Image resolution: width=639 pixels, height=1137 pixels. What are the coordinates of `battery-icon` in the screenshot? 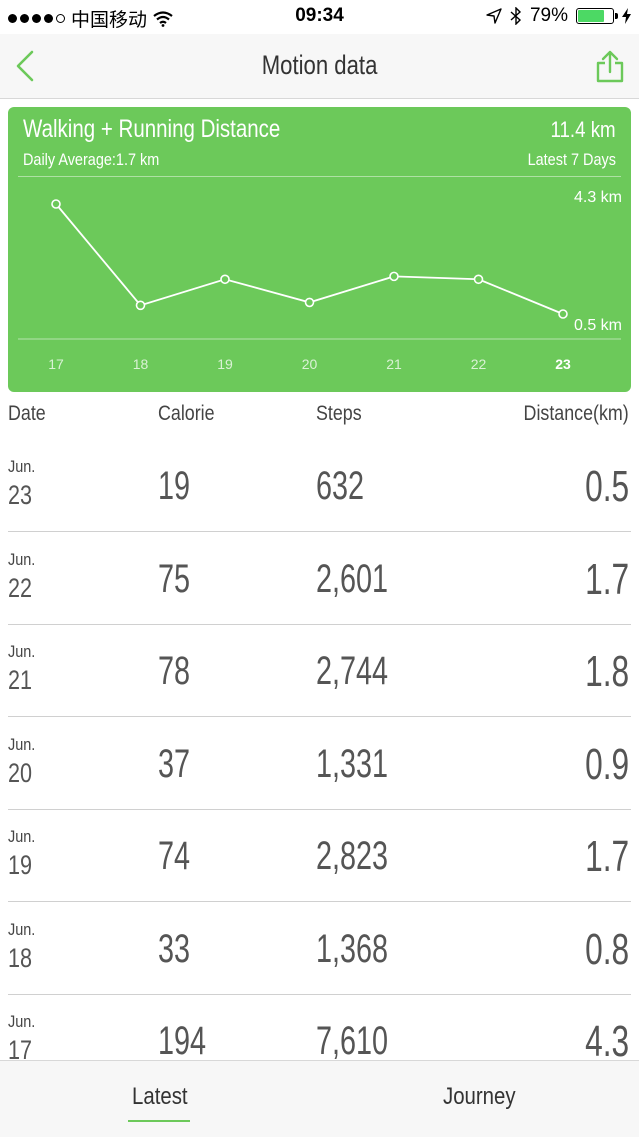 It's located at (597, 16).